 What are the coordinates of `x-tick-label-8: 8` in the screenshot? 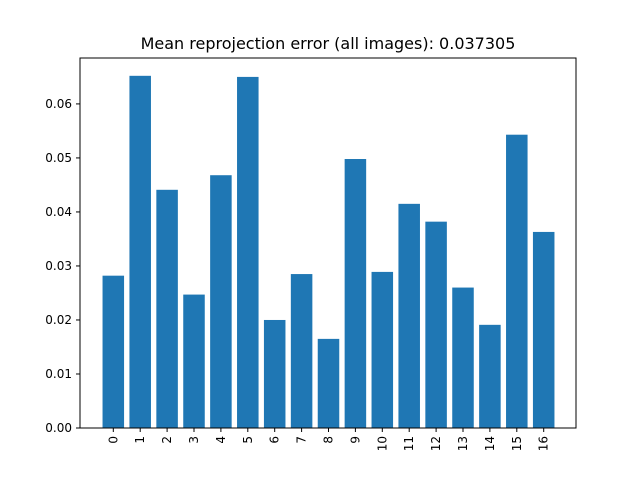 It's located at (329, 440).